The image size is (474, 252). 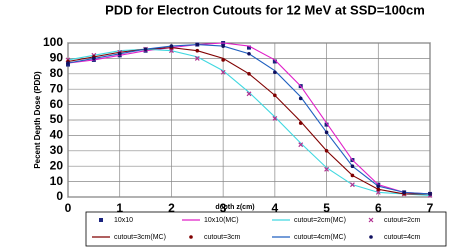 I want to click on x-tick-label: 1, so click(x=119, y=208).